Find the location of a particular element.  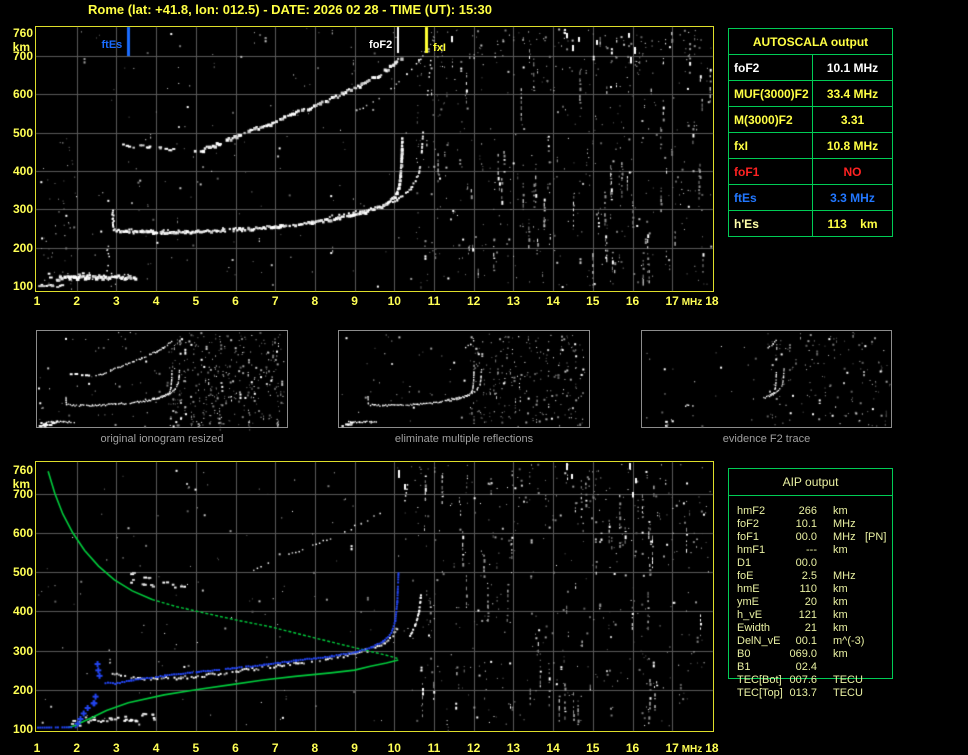

top-y-tick-label: 300 is located at coordinates (22, 209).